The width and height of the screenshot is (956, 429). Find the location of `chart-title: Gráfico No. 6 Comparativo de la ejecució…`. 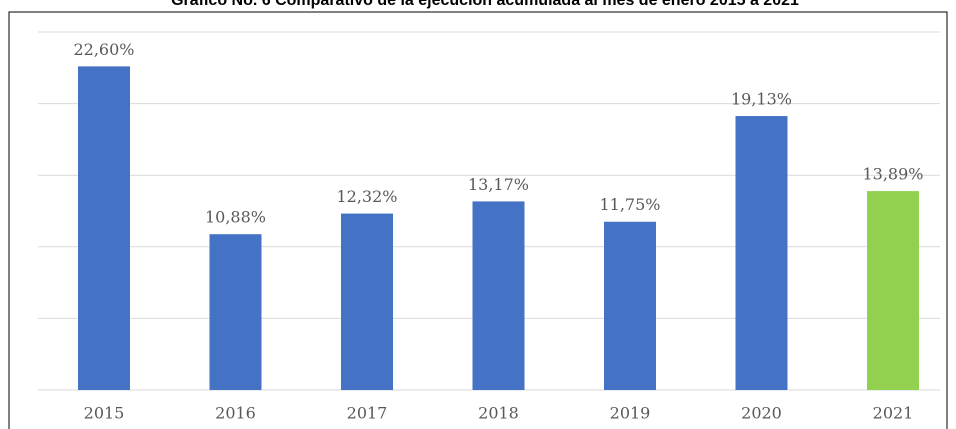

chart-title: Gráfico No. 6 Comparativo de la ejecució… is located at coordinates (485, 4).